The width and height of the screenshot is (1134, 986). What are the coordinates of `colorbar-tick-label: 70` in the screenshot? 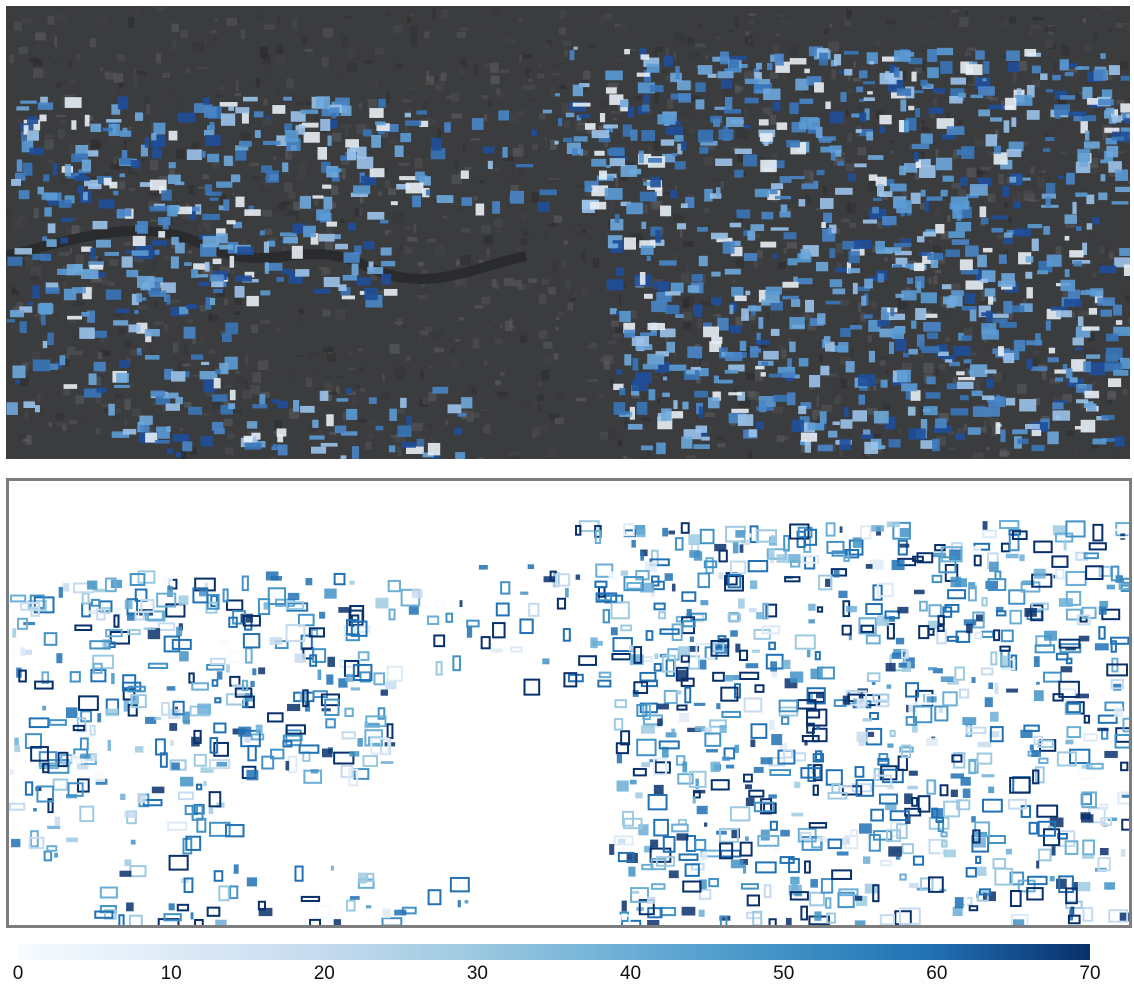 It's located at (1090, 973).